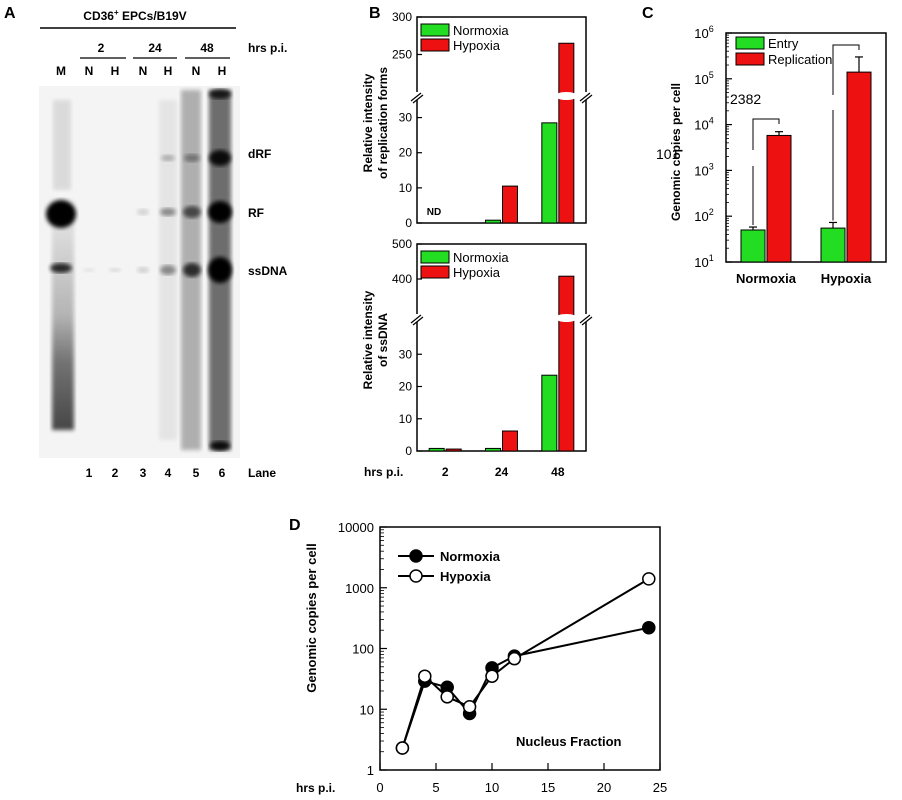  I want to click on y-tick-label: 400, so click(402, 279).